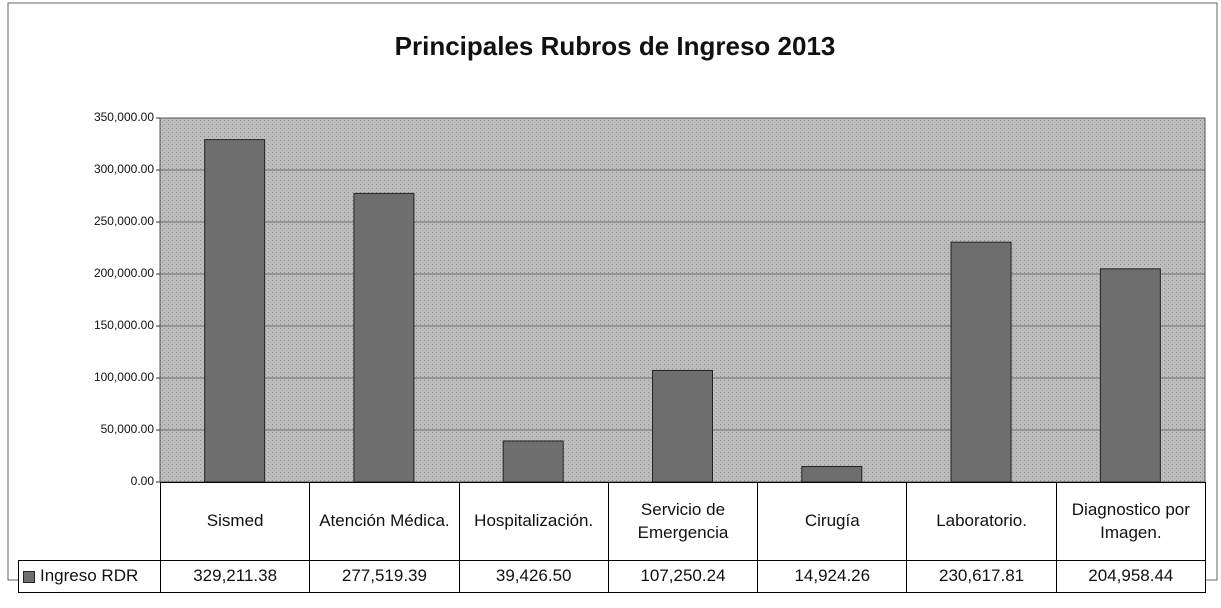 This screenshot has width=1221, height=608. Describe the element at coordinates (533, 521) in the screenshot. I see `category-cell: Hospitalización.` at that location.